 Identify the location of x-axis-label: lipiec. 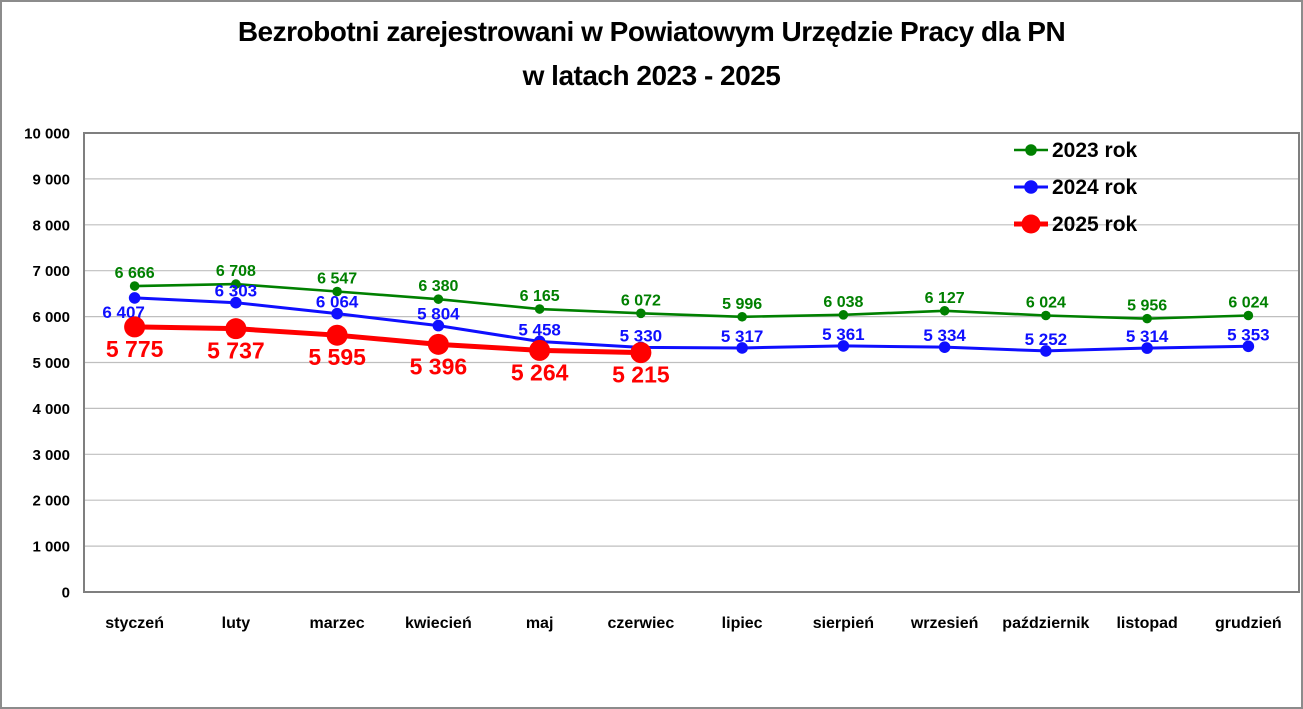
(742, 623).